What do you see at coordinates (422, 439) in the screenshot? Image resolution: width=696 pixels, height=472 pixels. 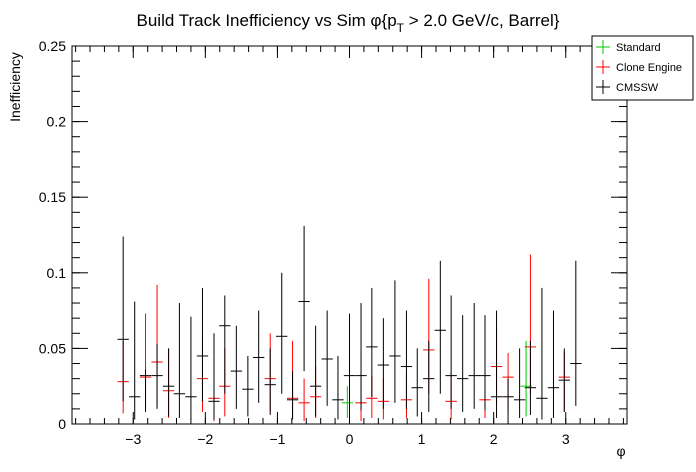 I see `x-tick-label: 1` at bounding box center [422, 439].